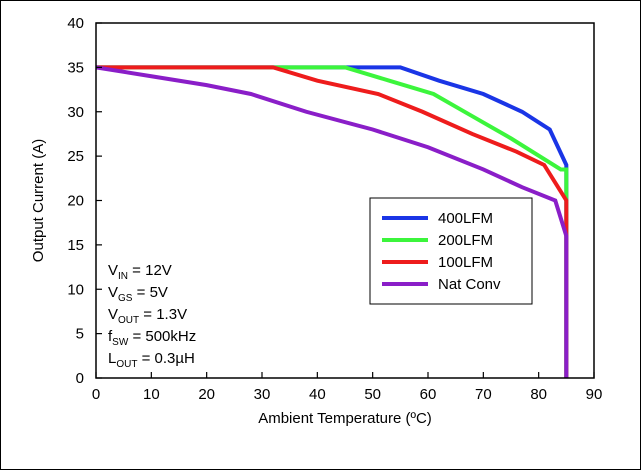 The image size is (641, 474). What do you see at coordinates (75, 289) in the screenshot?
I see `y-tick-label: 10` at bounding box center [75, 289].